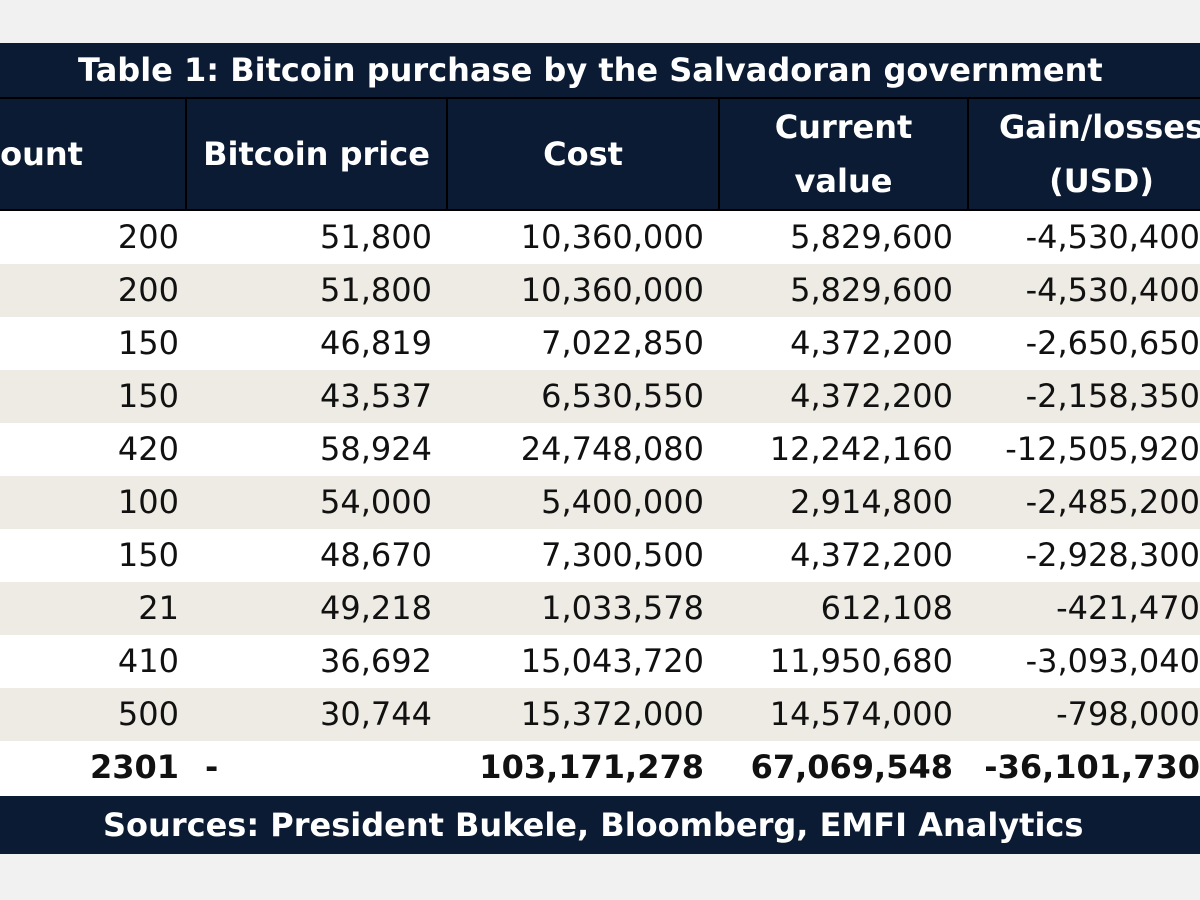 The image size is (1200, 900). What do you see at coordinates (376, 608) in the screenshot?
I see `bitcoin-price-cell: 49,218` at bounding box center [376, 608].